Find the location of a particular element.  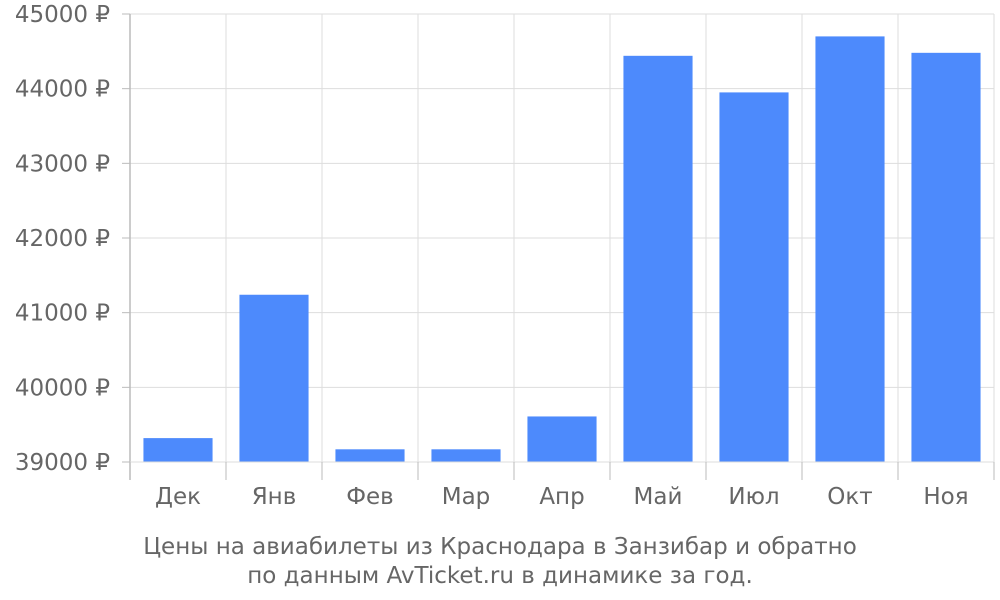

x-tick-label: Окт is located at coordinates (849, 497).